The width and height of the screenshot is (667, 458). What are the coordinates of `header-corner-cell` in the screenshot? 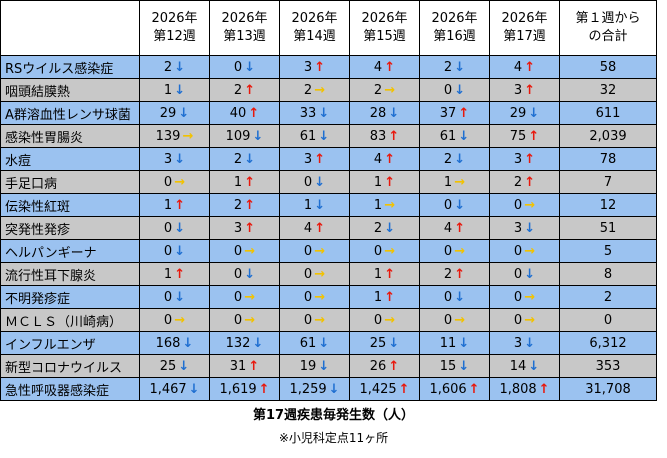 It's located at (70, 28).